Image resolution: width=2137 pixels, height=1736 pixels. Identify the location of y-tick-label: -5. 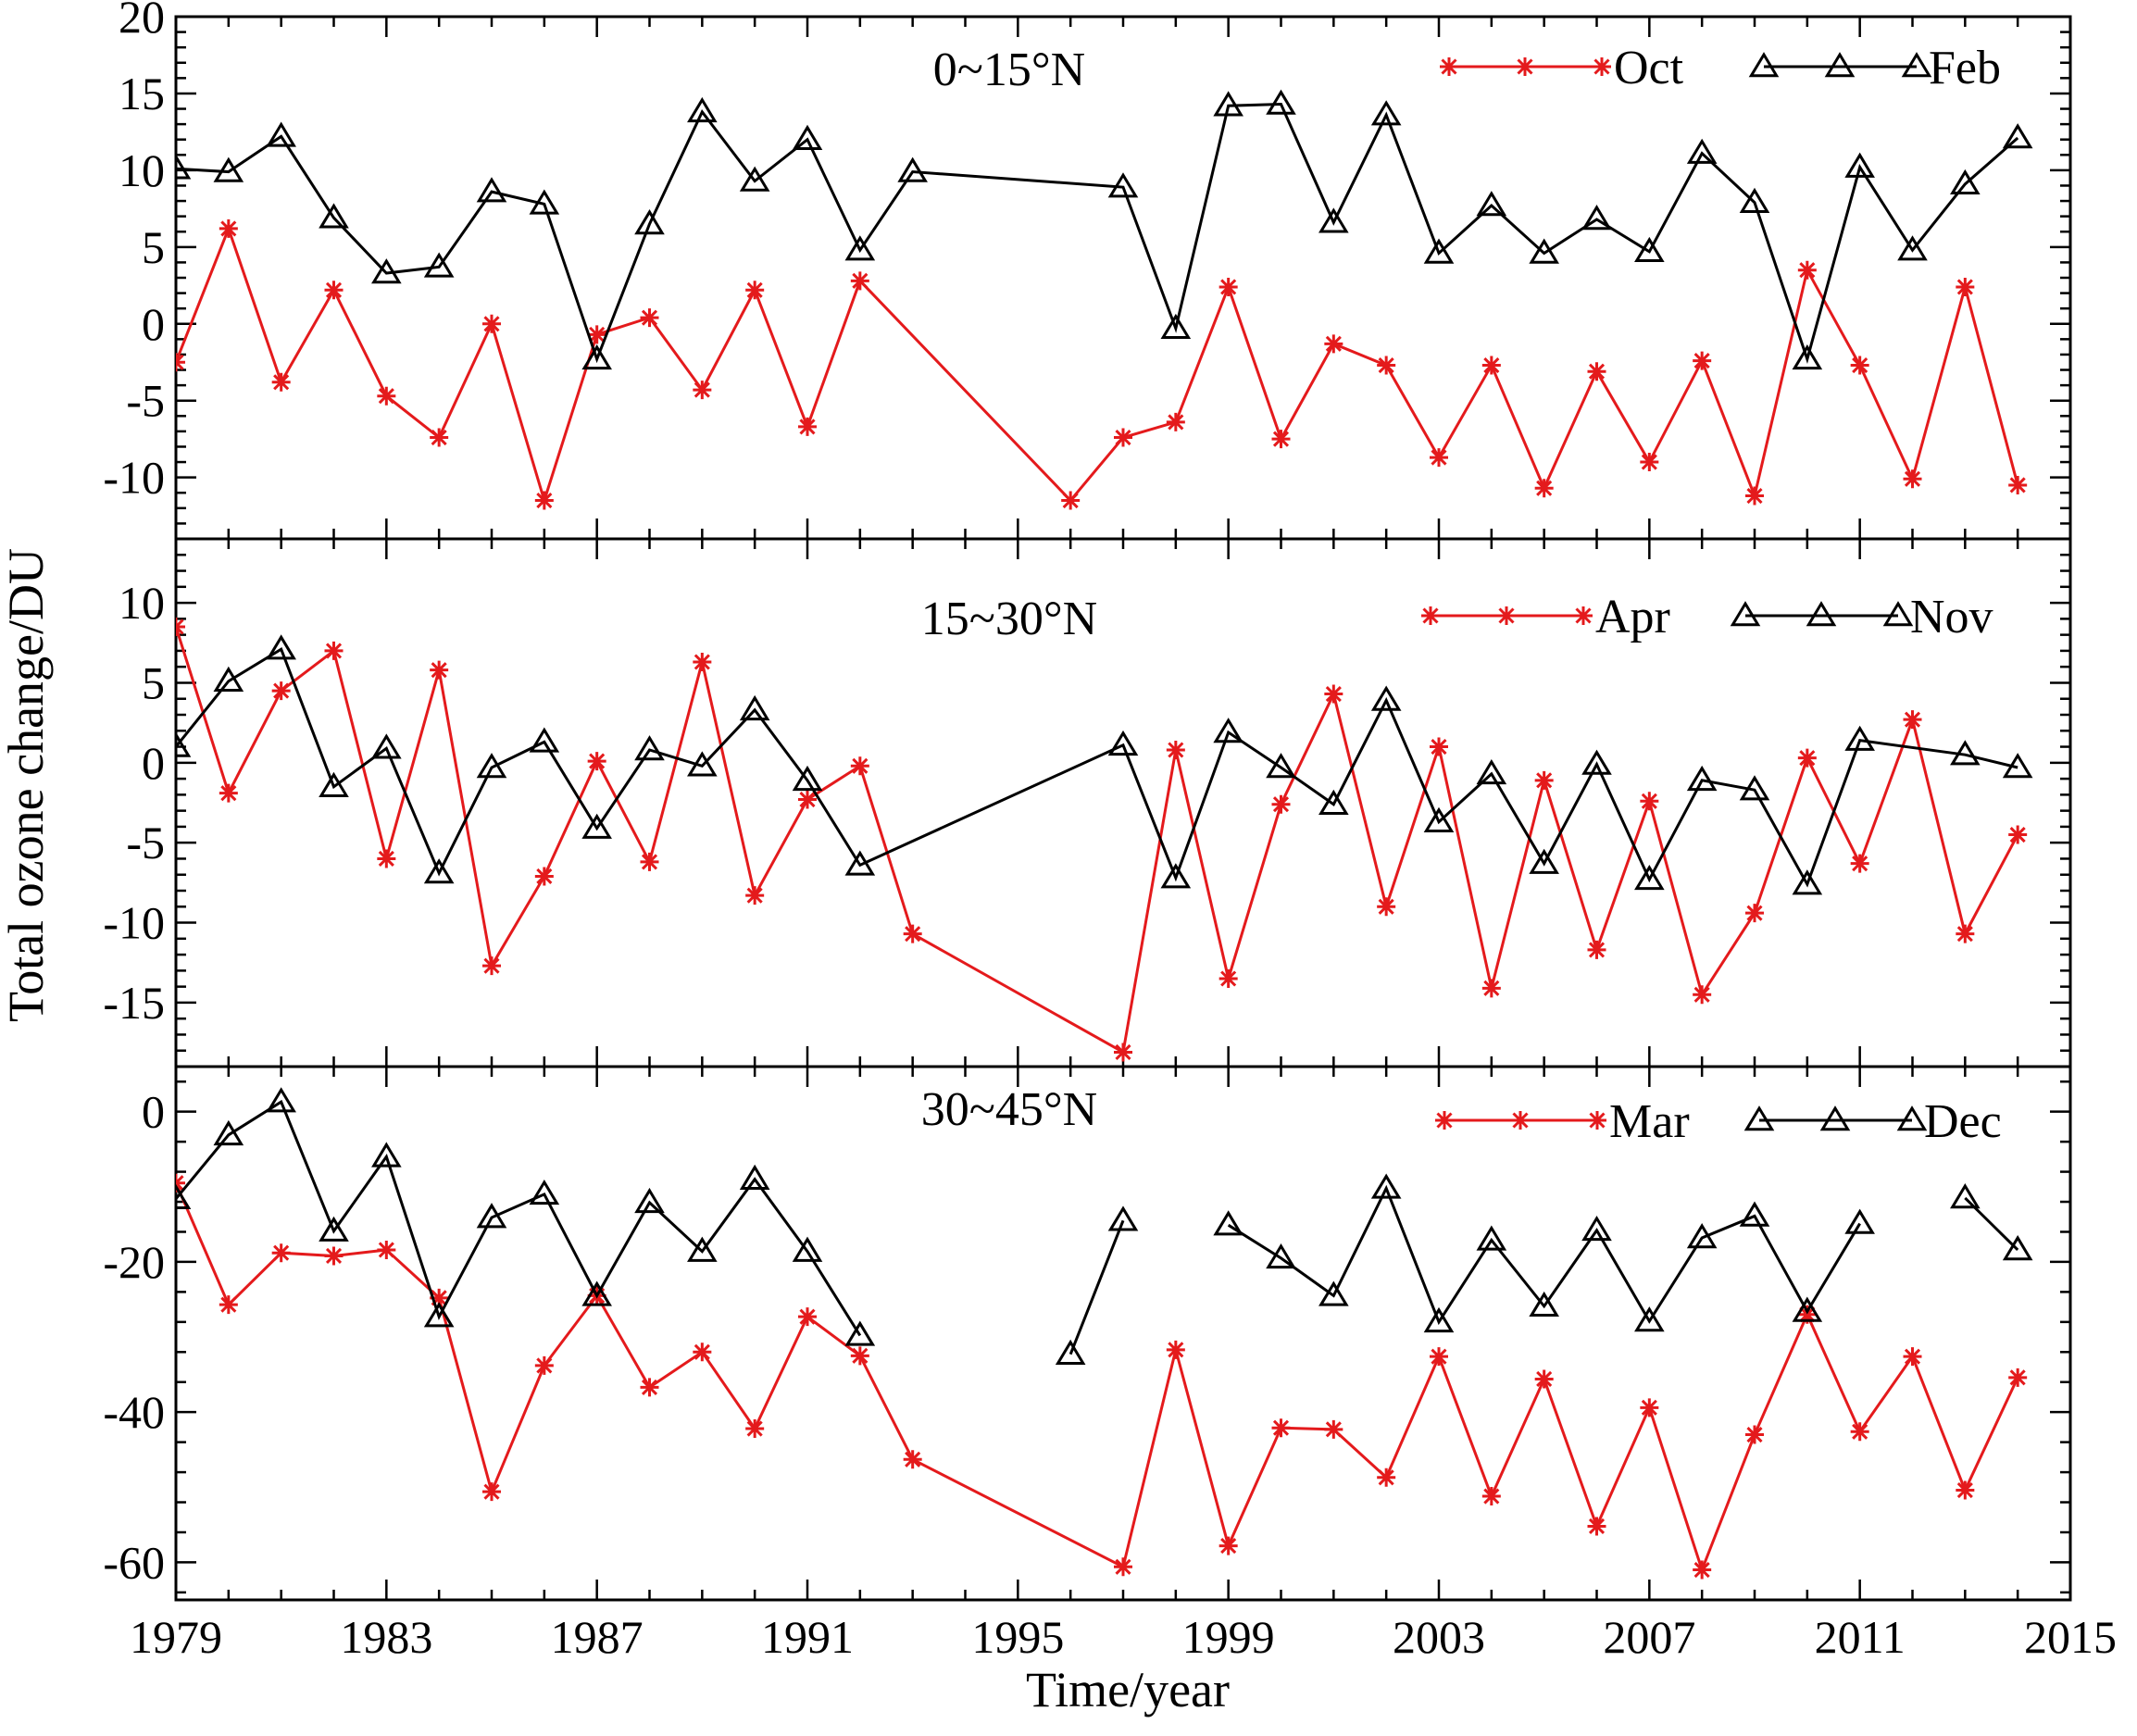
(145, 842).